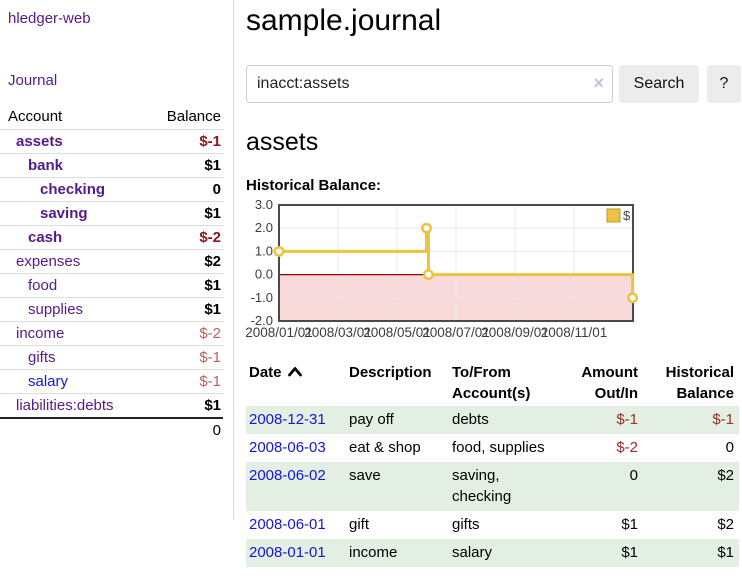  What do you see at coordinates (344, 20) in the screenshot?
I see `page-title: sample.journal` at bounding box center [344, 20].